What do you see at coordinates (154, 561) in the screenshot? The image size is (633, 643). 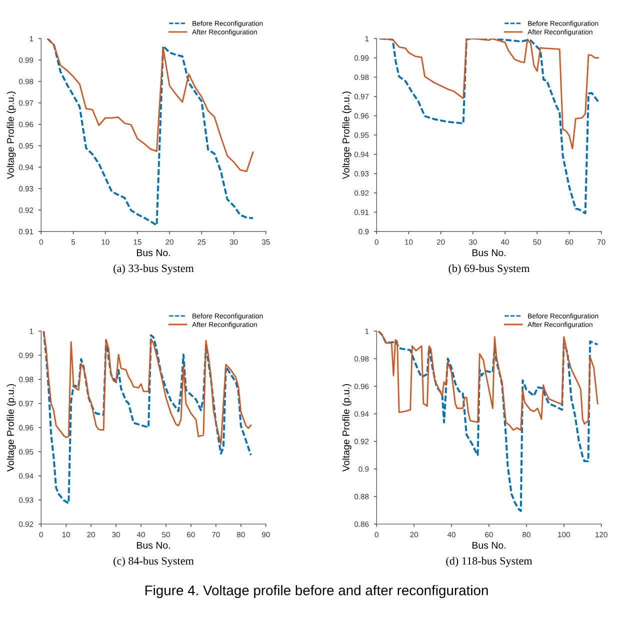 I see `text: (c) 84-bus System` at bounding box center [154, 561].